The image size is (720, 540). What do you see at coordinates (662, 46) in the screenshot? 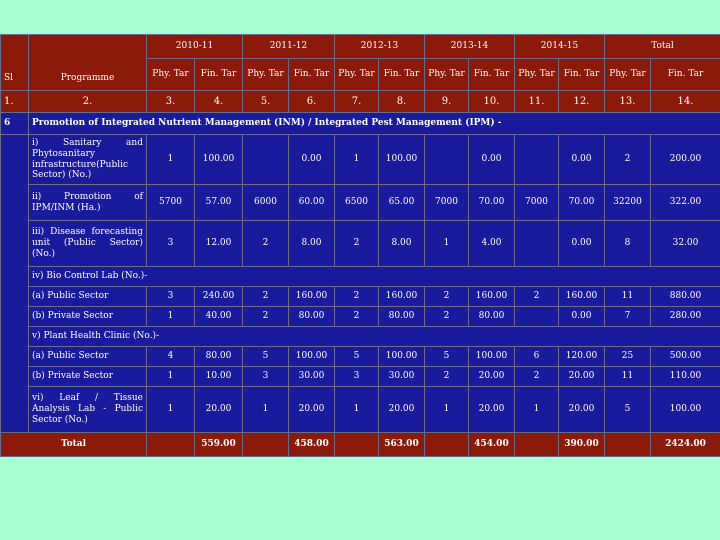
I see `year-header: Total` at bounding box center [662, 46].